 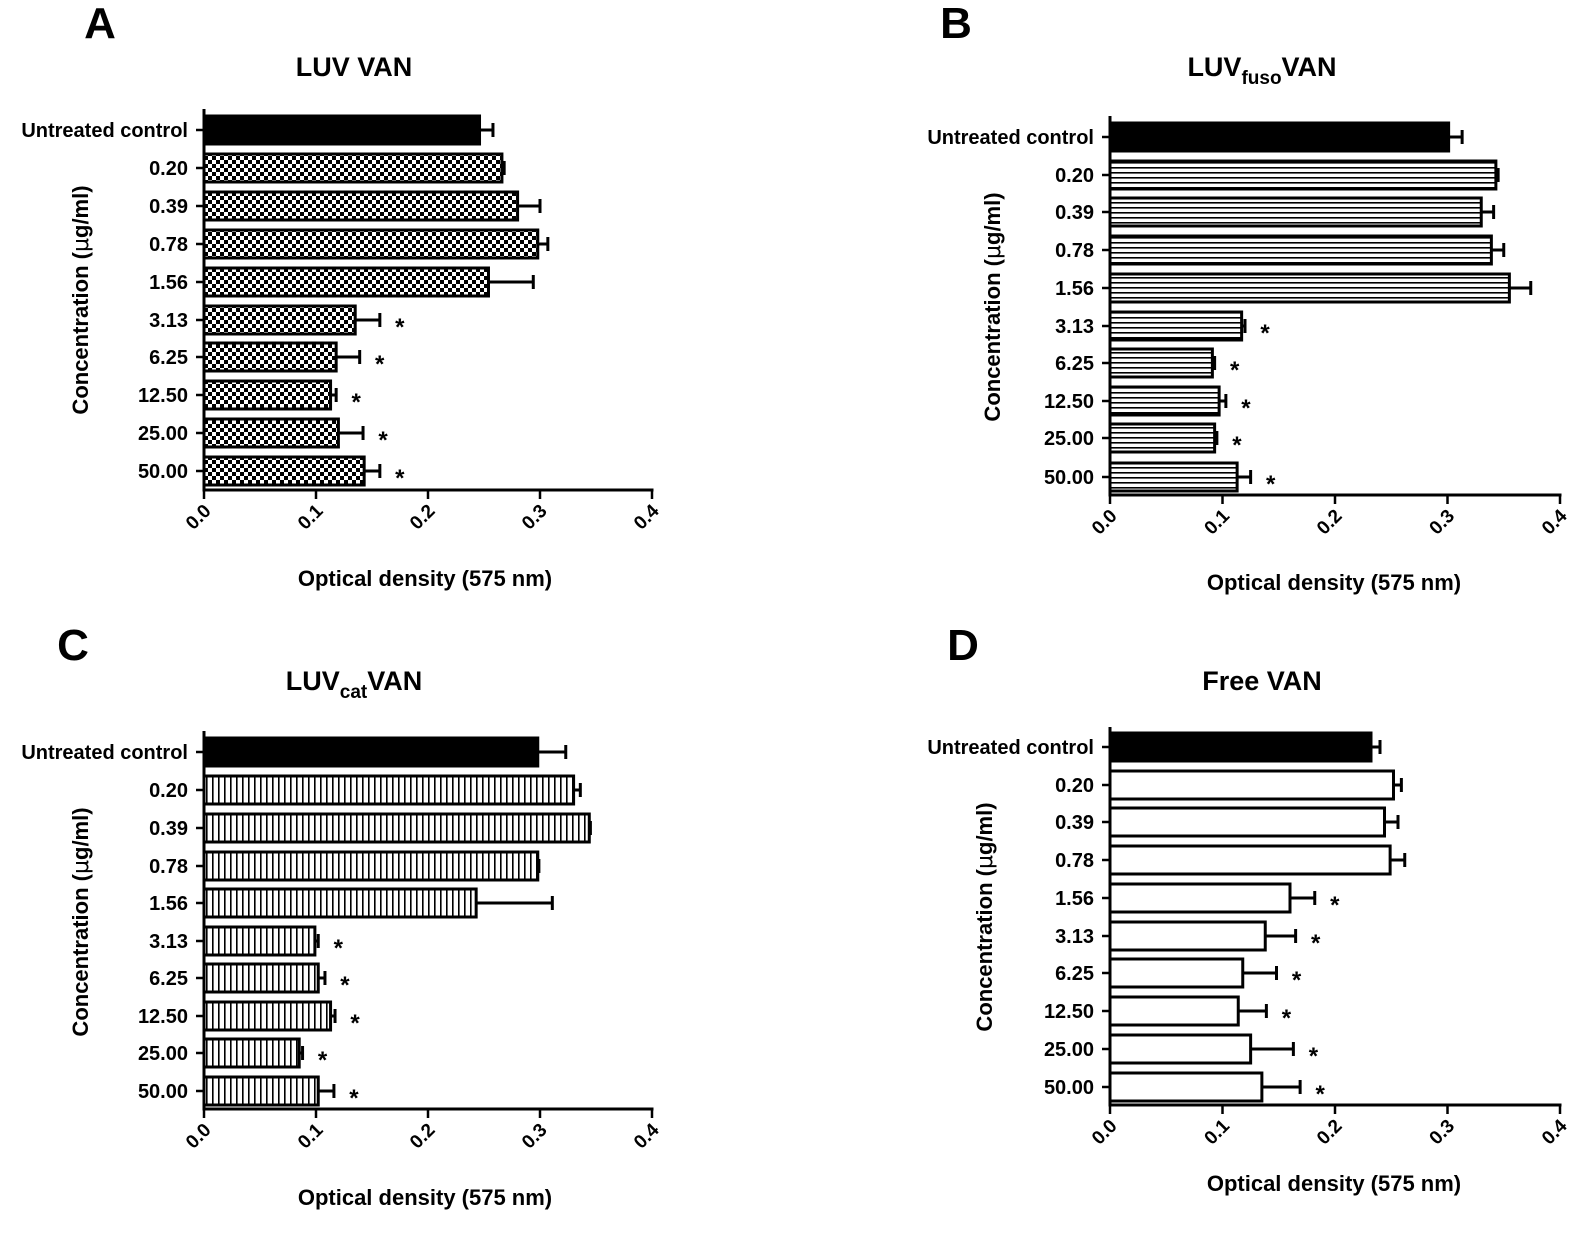 What do you see at coordinates (80, 332) in the screenshot?
I see `panel-a-y-axis-label-main: Concentration (` at bounding box center [80, 332].